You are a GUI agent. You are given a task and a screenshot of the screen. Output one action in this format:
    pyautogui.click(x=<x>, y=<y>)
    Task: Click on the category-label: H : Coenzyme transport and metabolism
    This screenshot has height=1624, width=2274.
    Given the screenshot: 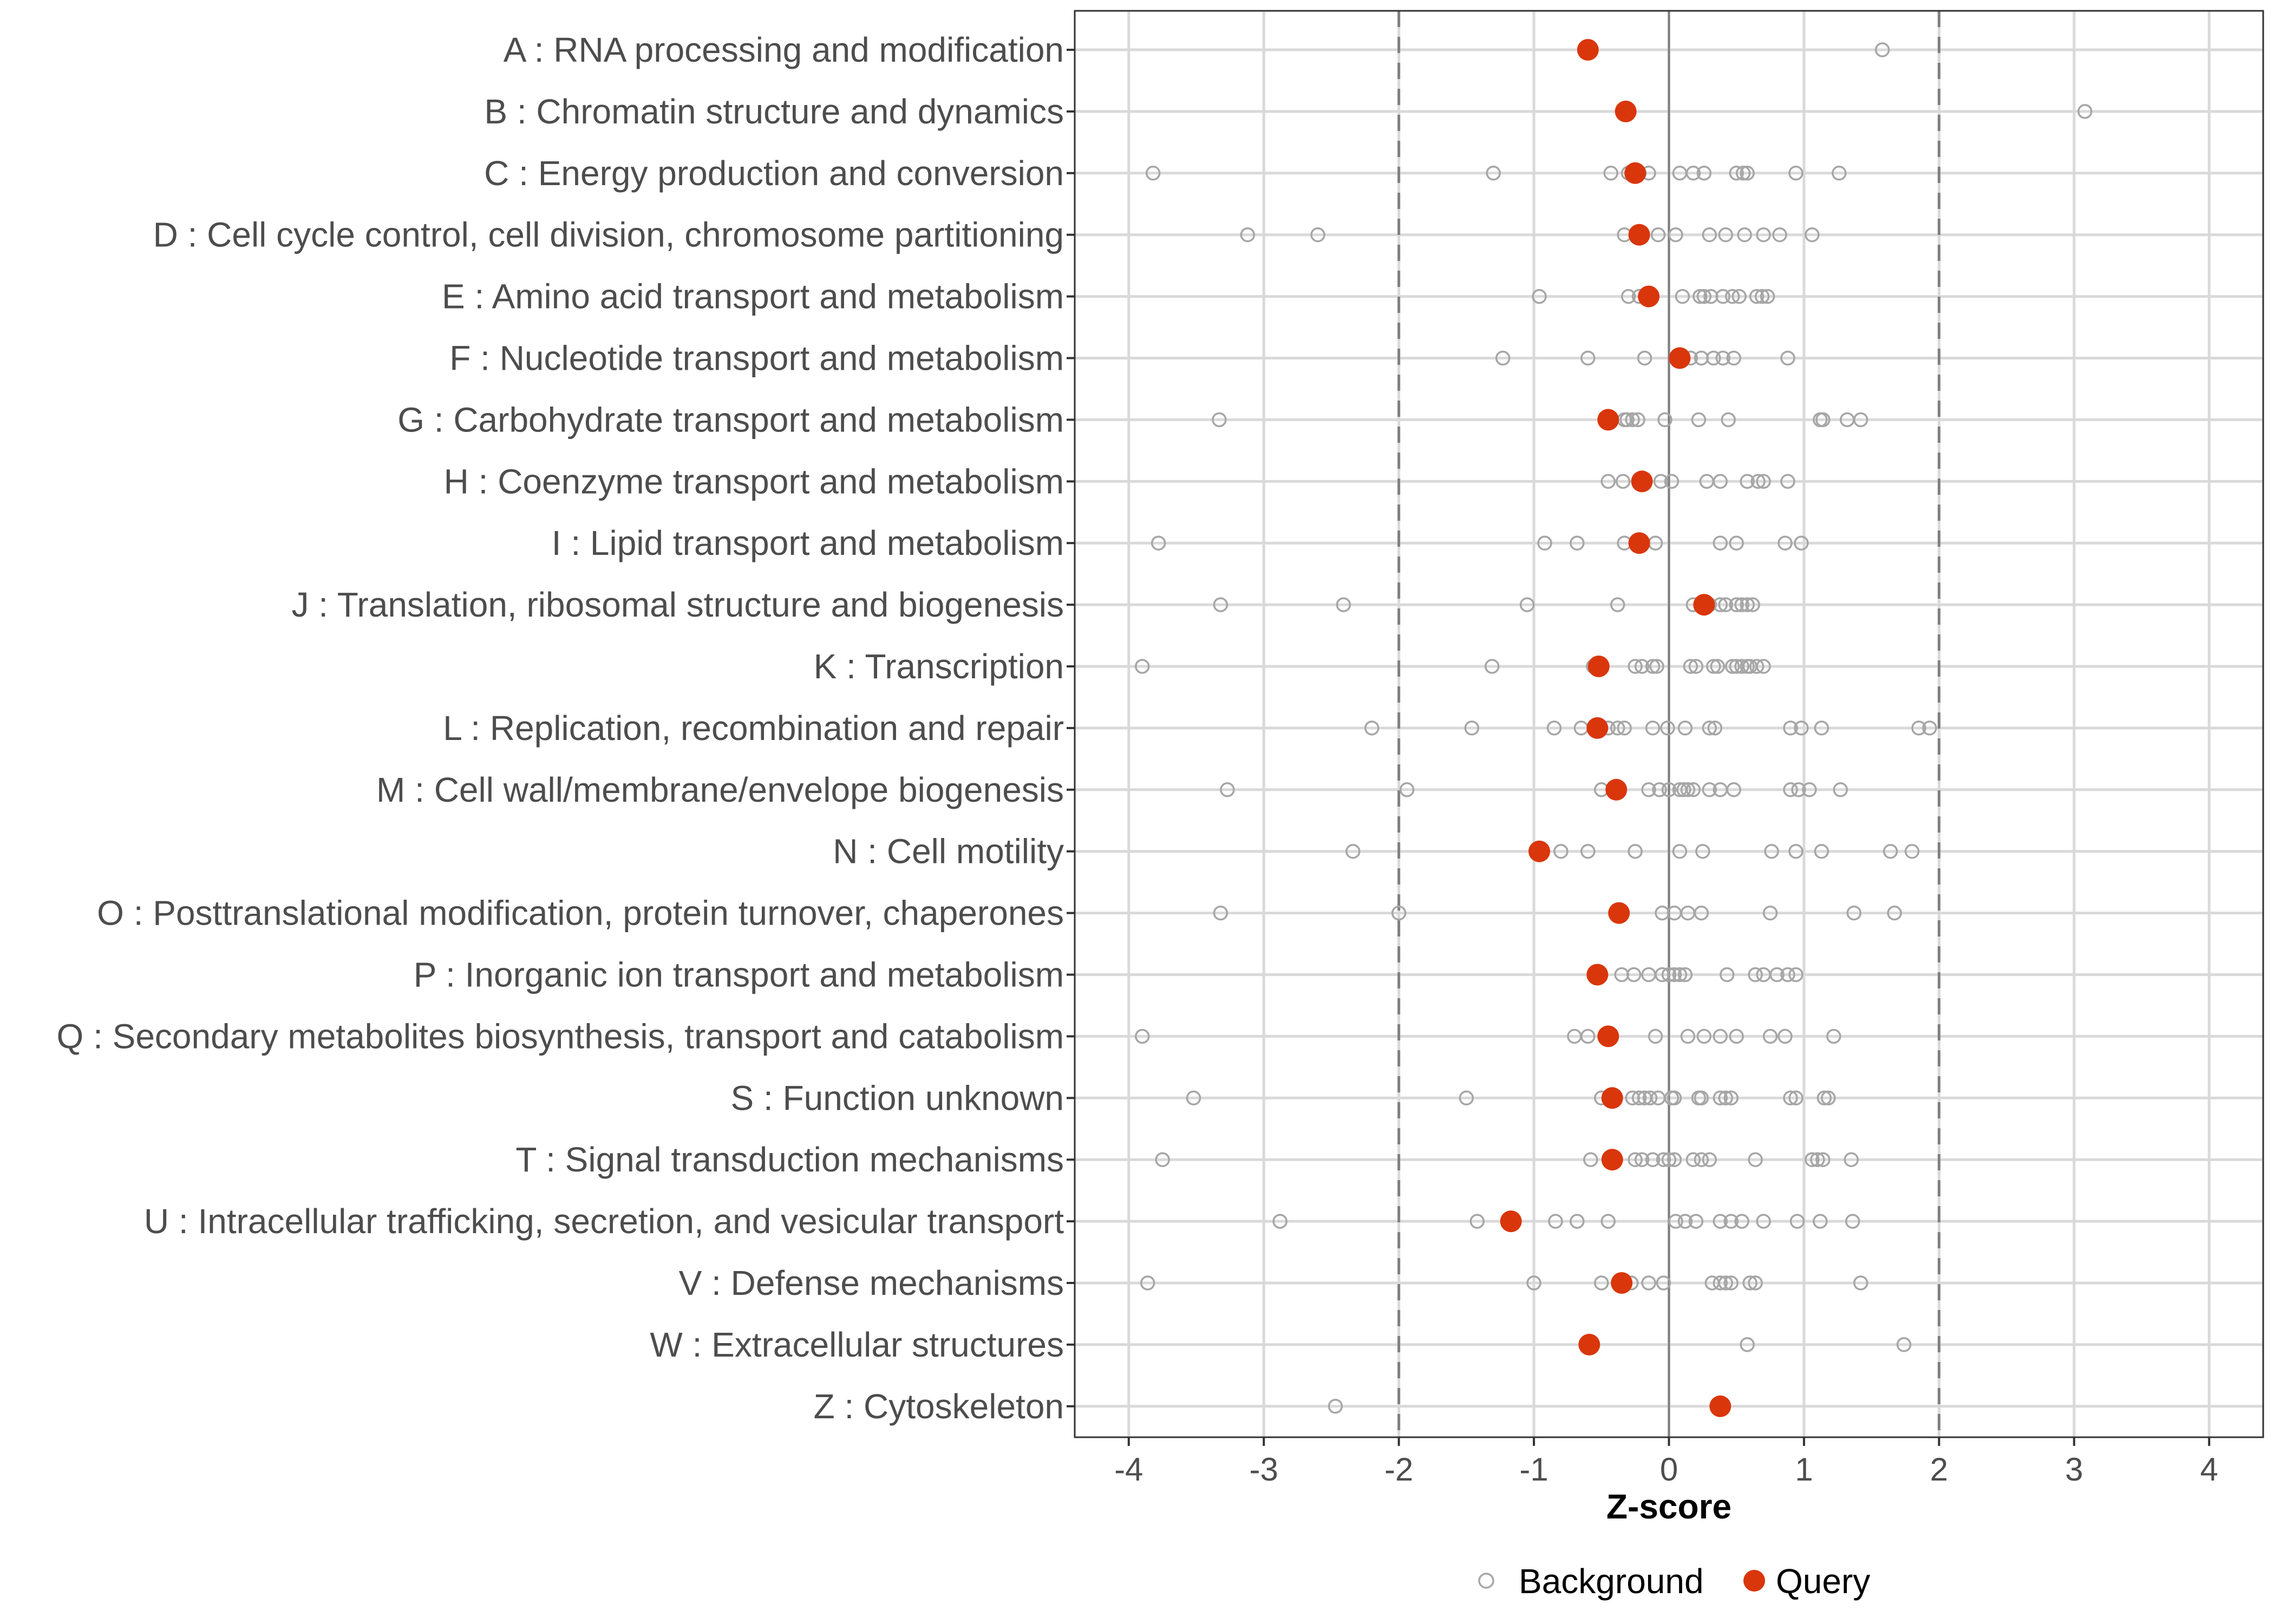 What is the action you would take?
    pyautogui.click(x=754, y=481)
    